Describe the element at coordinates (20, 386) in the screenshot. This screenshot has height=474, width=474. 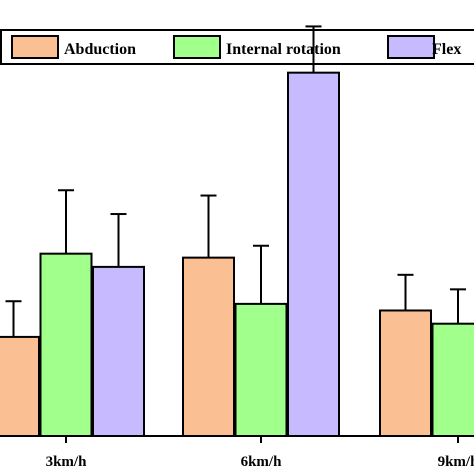
I see `bar-abduction-3kmh` at that location.